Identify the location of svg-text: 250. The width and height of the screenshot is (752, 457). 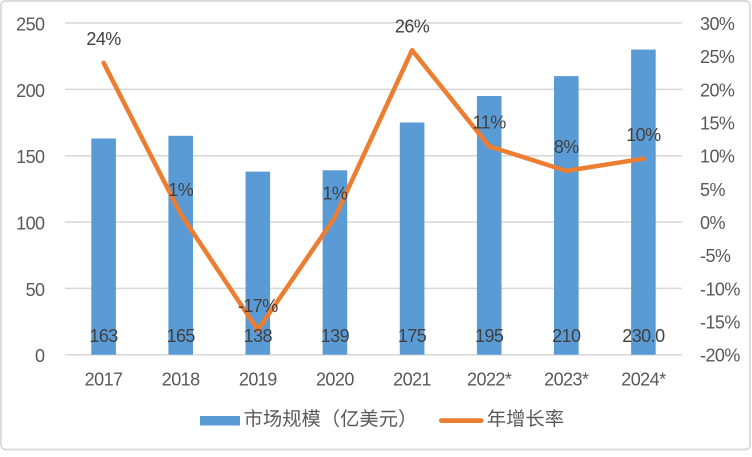
(30, 24).